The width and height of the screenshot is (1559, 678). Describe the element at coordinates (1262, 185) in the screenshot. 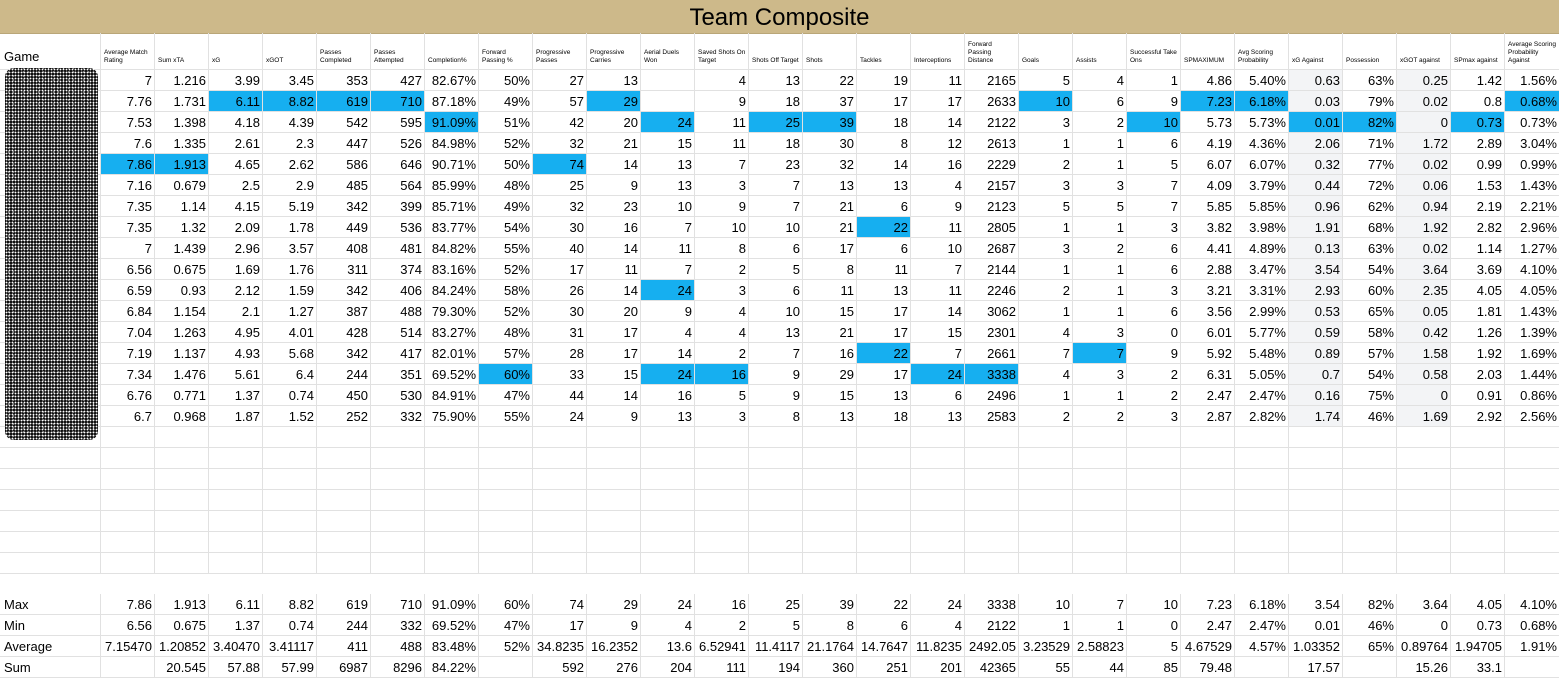

I see `data-cell: 3.79%` at that location.